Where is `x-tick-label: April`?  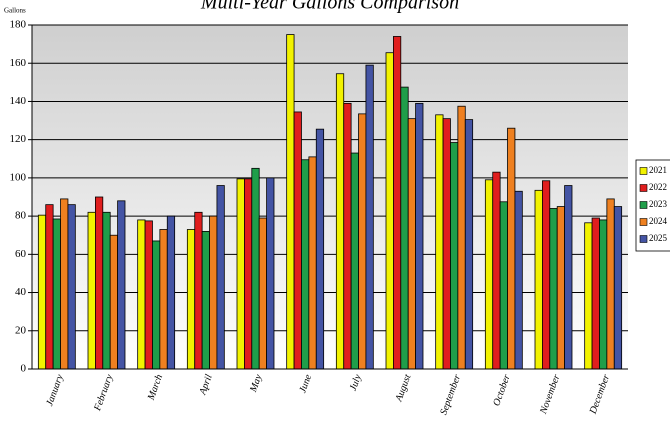 x-tick-label: April is located at coordinates (206, 385).